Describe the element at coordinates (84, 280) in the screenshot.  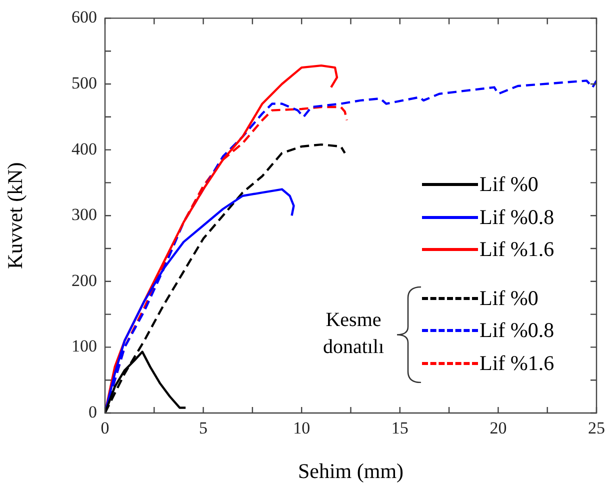
I see `y-tick-label: 200` at that location.